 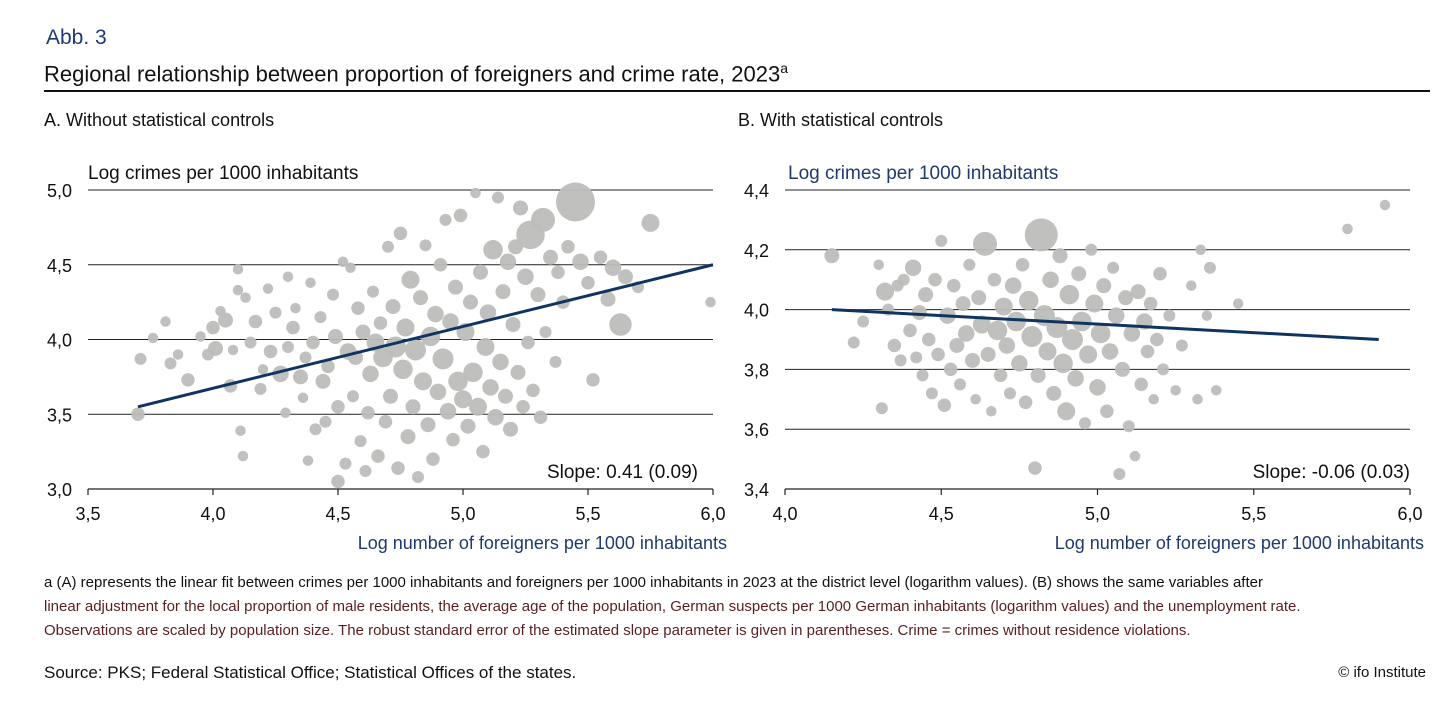 I want to click on y-tick-label: 3,5, so click(x=59, y=415).